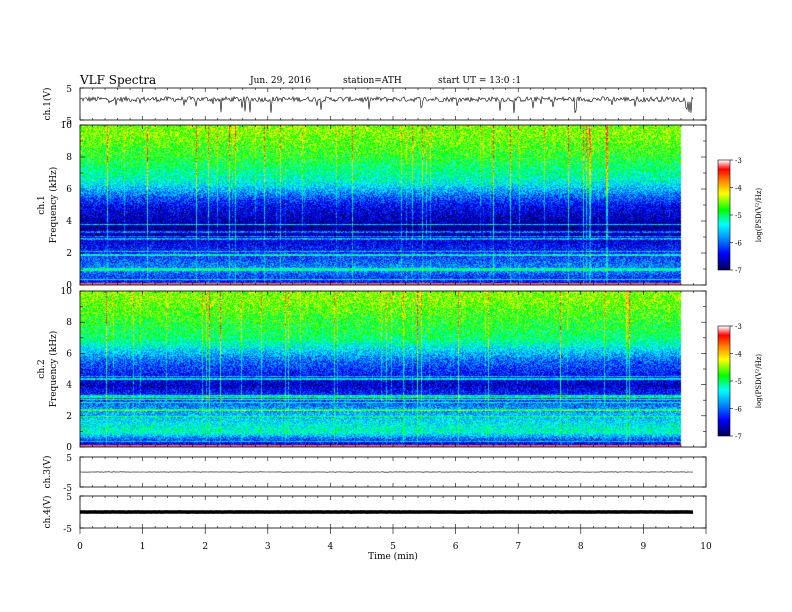 The height and width of the screenshot is (612, 792). What do you see at coordinates (205, 547) in the screenshot?
I see `x-tick-label: 2` at bounding box center [205, 547].